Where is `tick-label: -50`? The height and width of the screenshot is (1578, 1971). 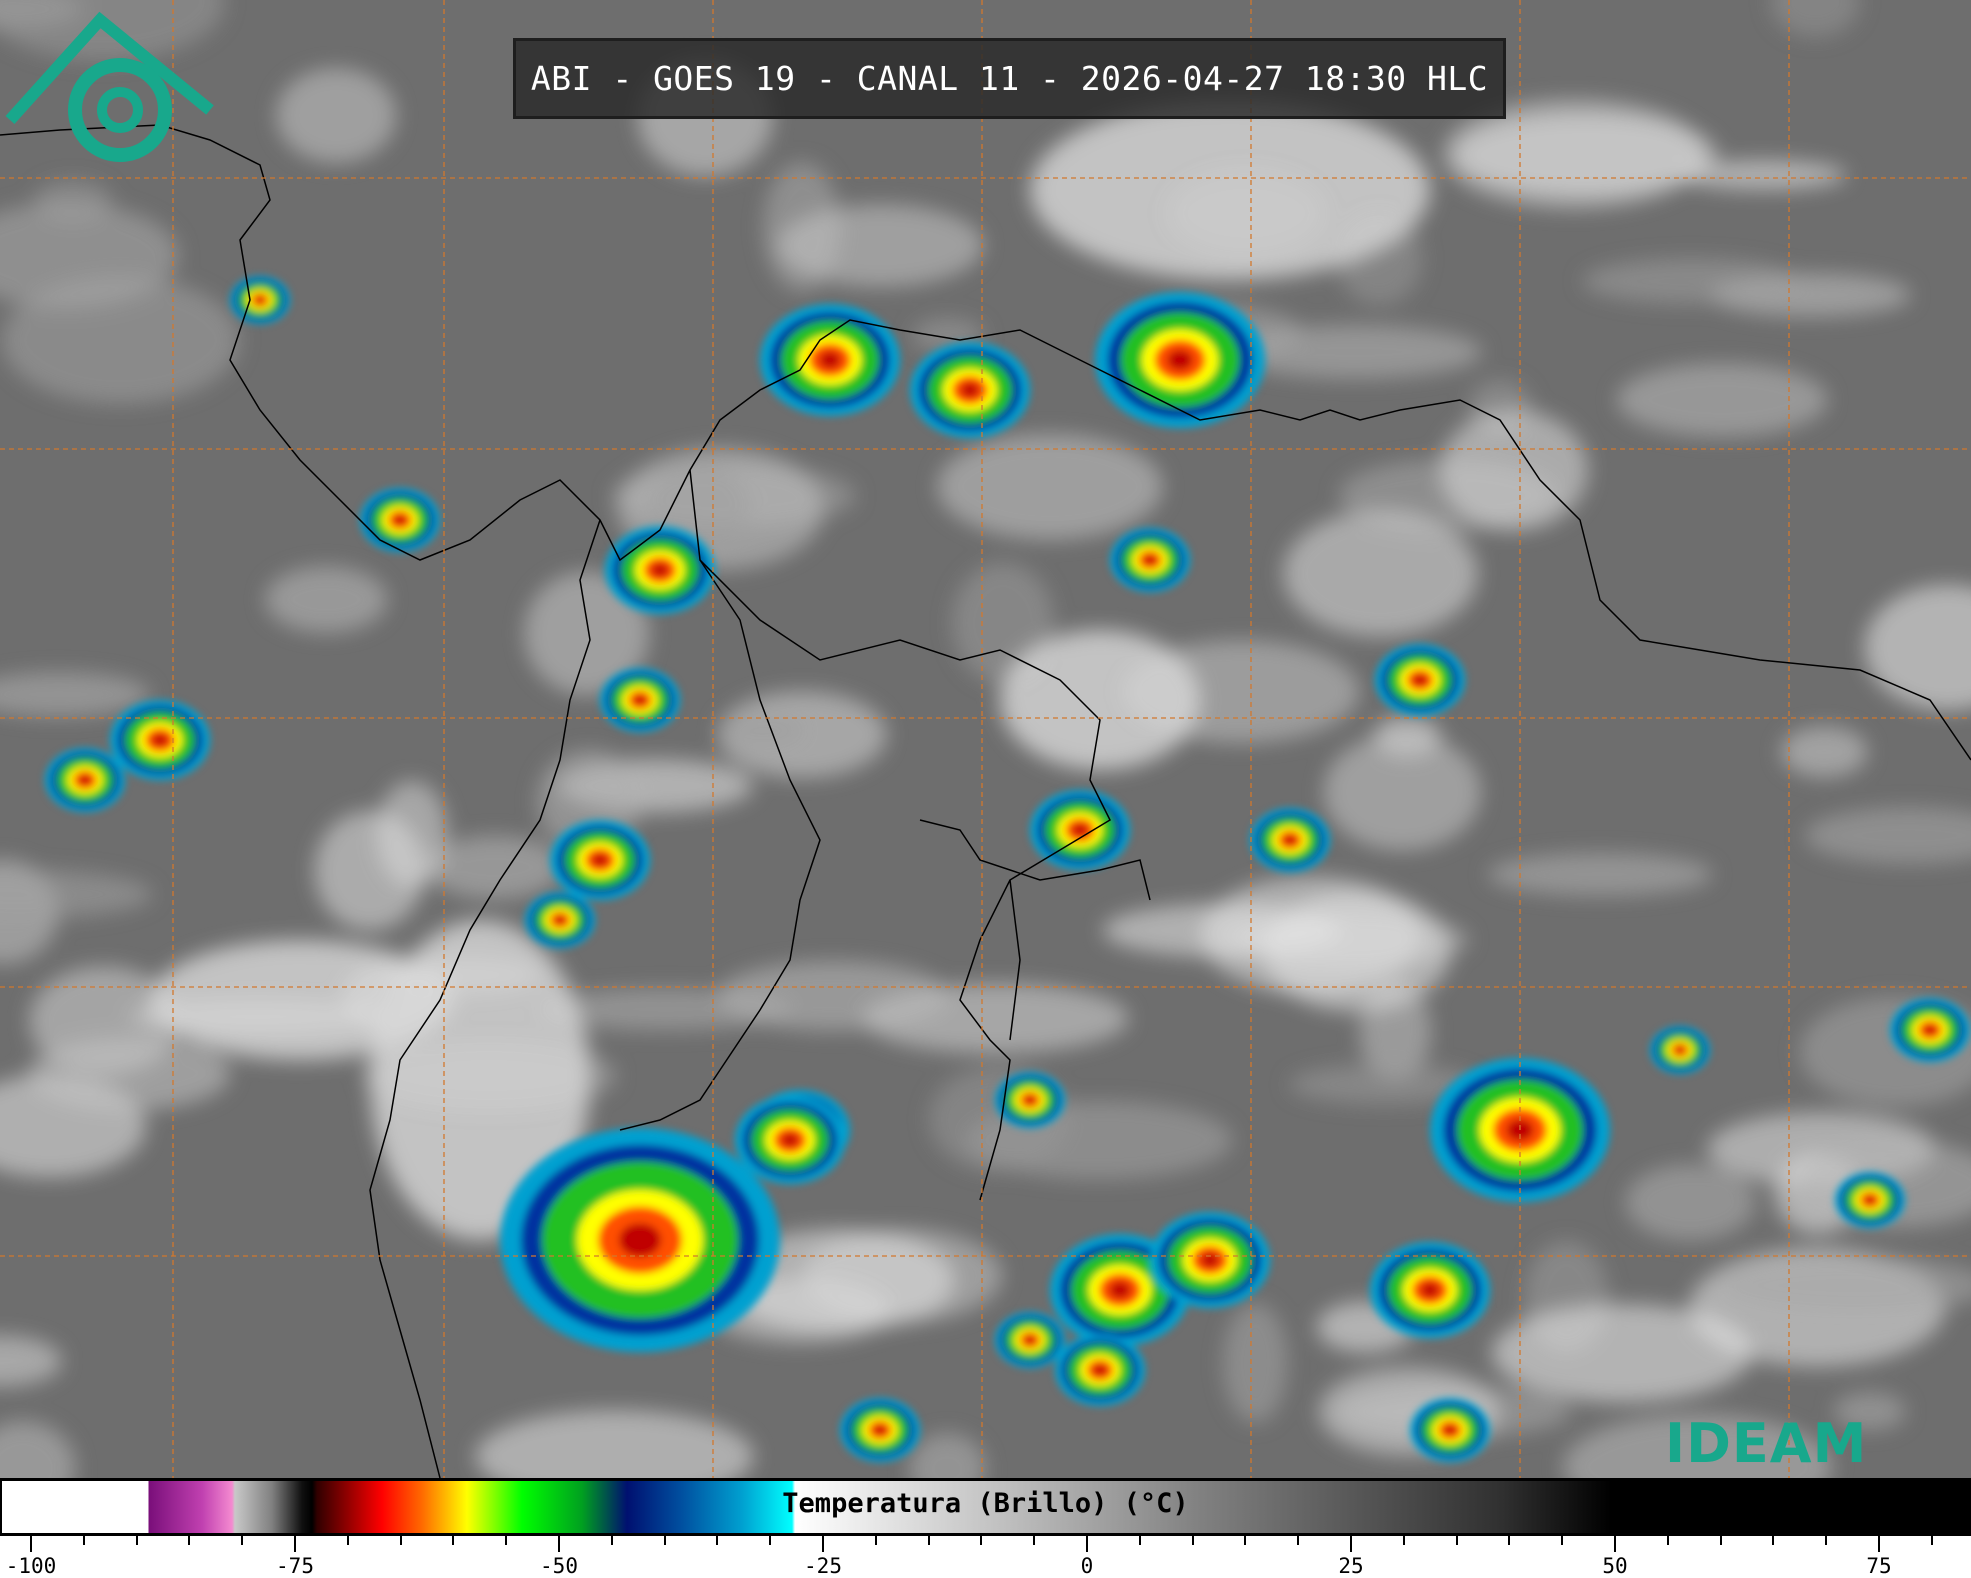
tick-label: -50 is located at coordinates (559, 1566).